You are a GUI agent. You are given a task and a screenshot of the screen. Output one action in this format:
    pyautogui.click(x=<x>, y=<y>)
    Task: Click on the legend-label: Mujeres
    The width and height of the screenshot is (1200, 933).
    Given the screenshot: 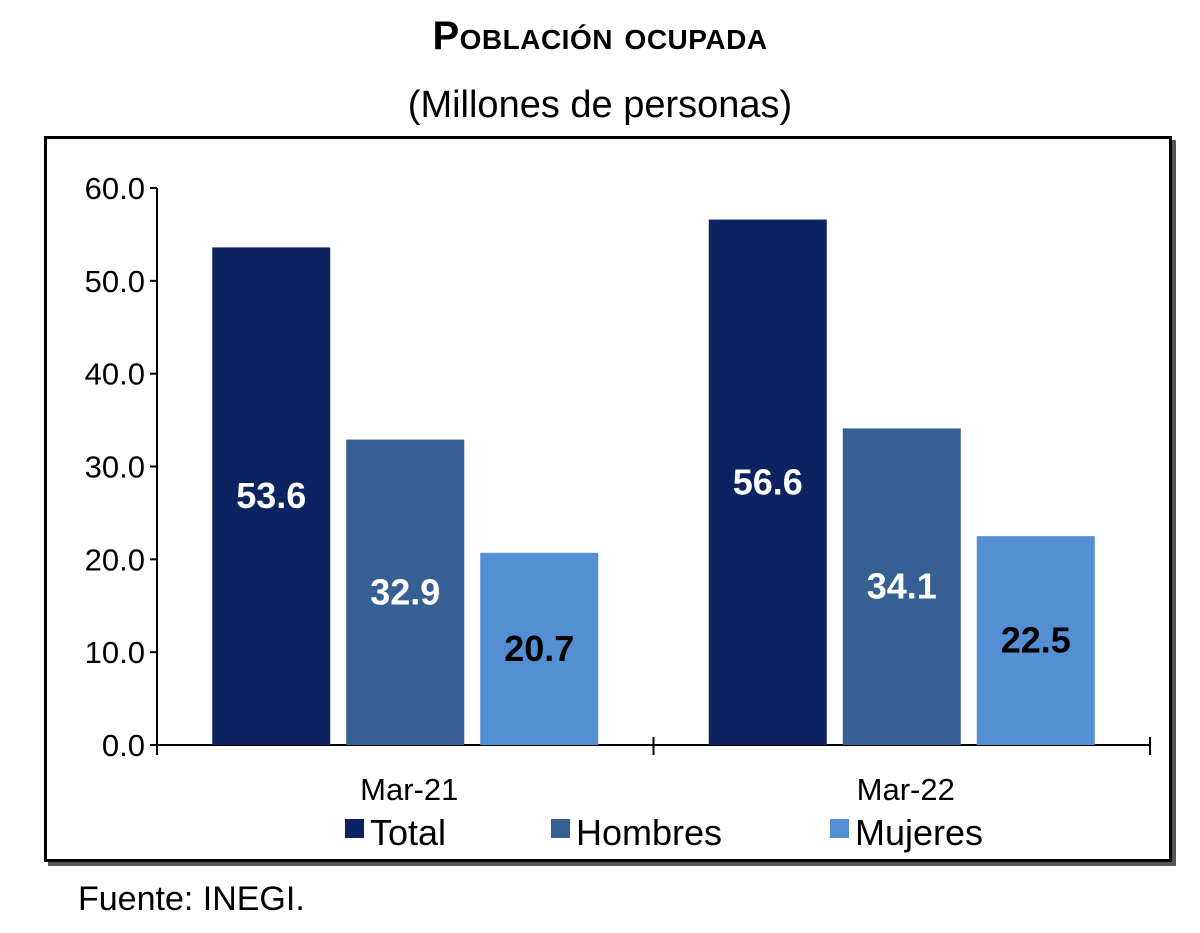 What is the action you would take?
    pyautogui.click(x=919, y=832)
    